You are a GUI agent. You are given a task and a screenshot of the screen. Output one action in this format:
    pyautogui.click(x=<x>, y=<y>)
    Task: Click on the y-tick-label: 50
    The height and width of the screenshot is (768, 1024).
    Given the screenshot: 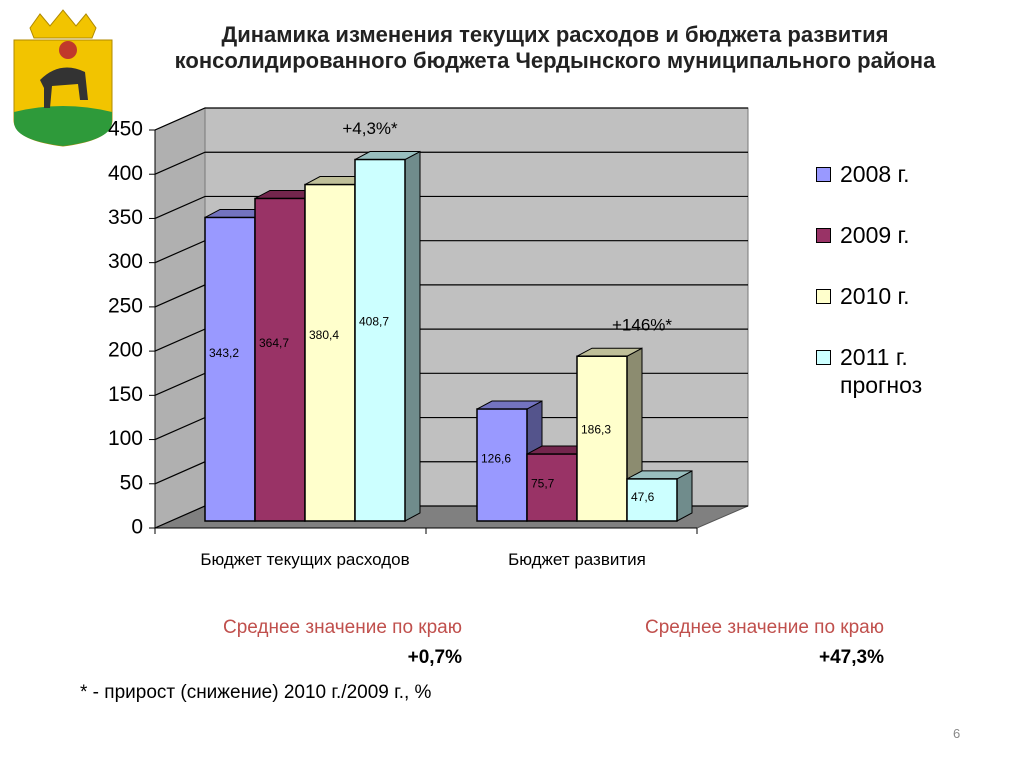 What is the action you would take?
    pyautogui.click(x=131, y=482)
    